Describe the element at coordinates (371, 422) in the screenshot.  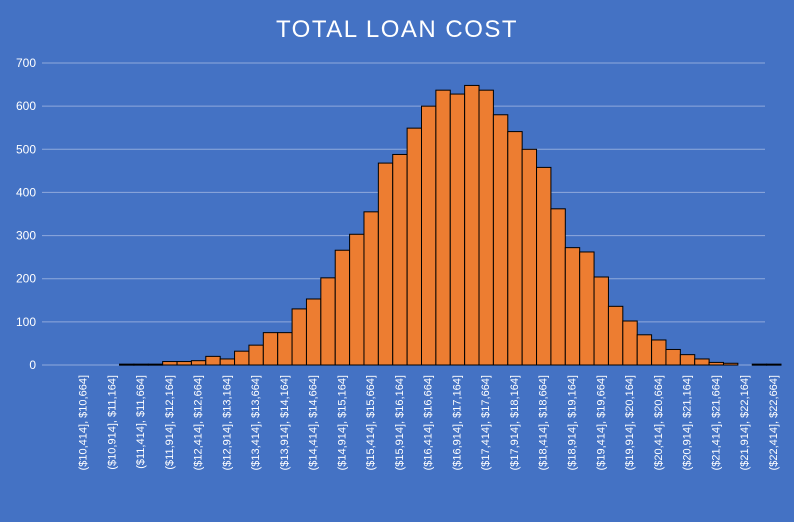
I see `x-tick-label: ($15,414], $15,664]` at that location.